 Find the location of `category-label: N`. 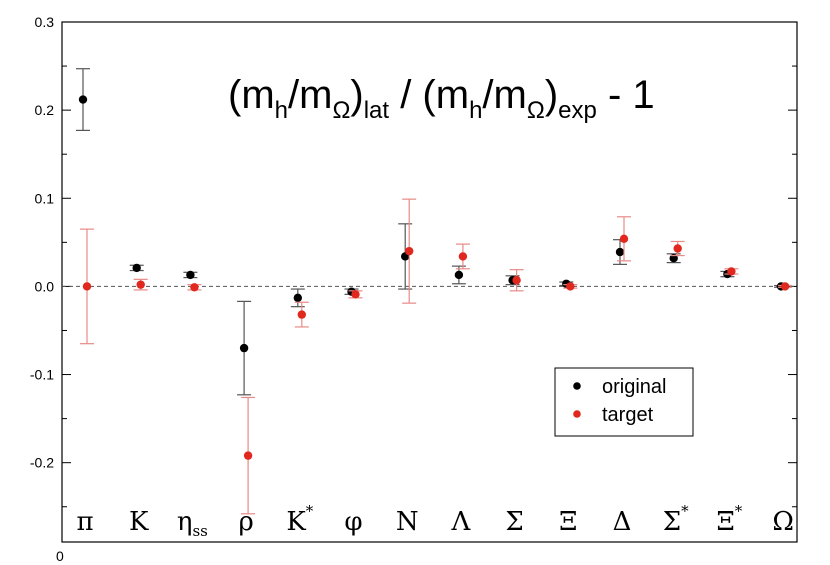

category-label: N is located at coordinates (407, 522).